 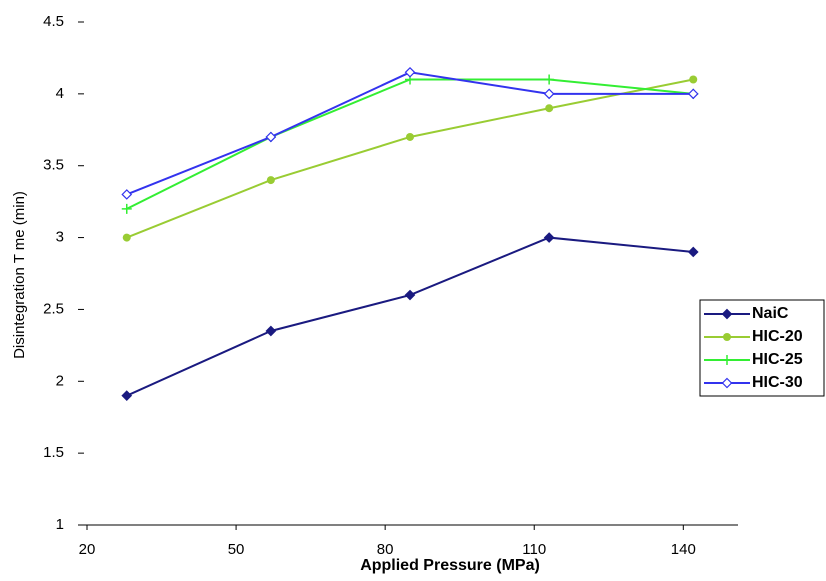 I want to click on y-axis-label: Disintegration T me (min), so click(x=19, y=275).